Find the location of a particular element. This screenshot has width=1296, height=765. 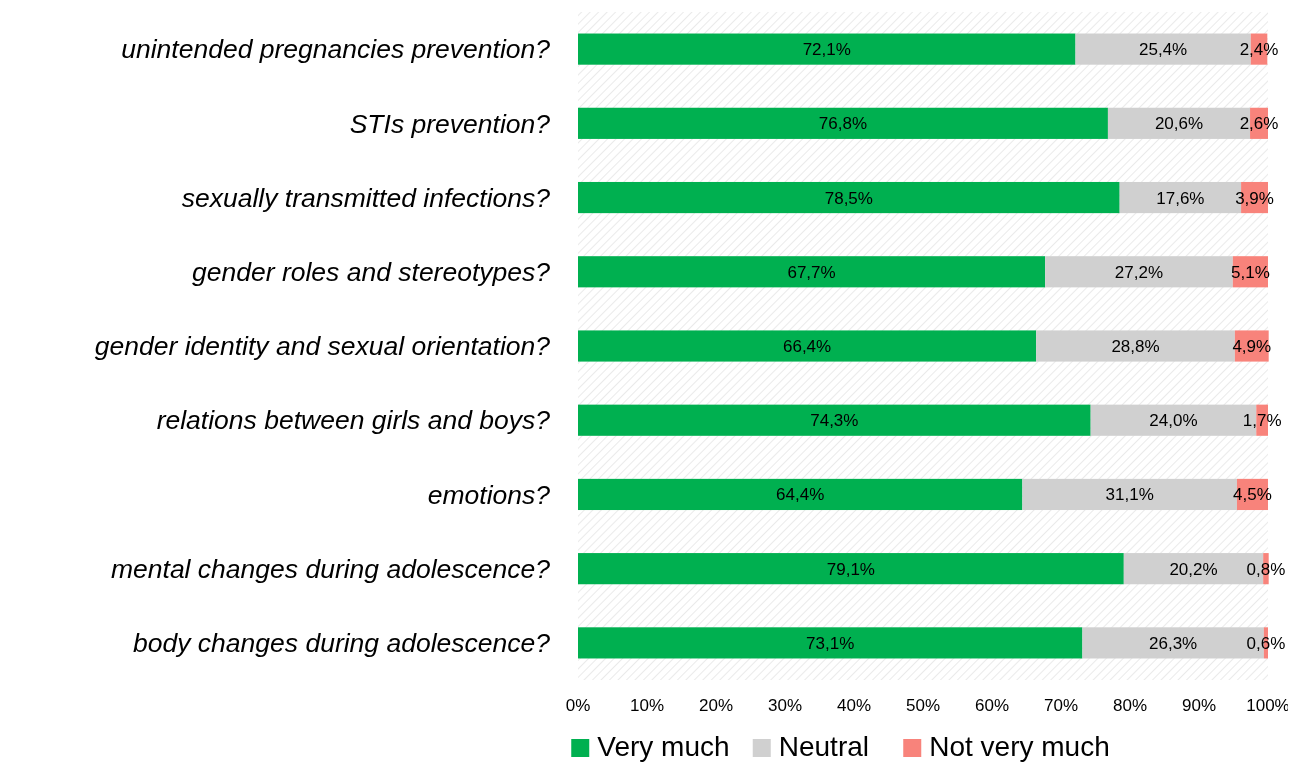

data-label: 74,3% is located at coordinates (834, 421).